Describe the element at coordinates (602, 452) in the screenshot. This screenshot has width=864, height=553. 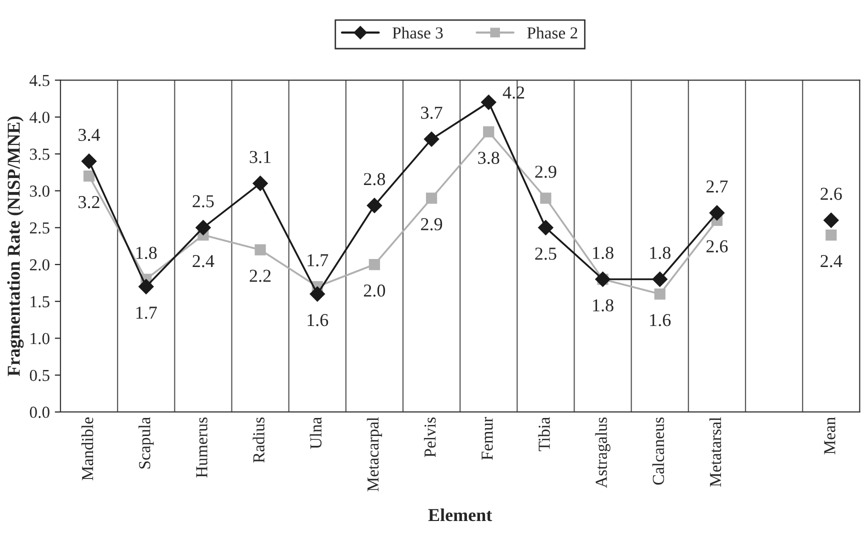
I see `x-tick-label: Astragalus` at that location.